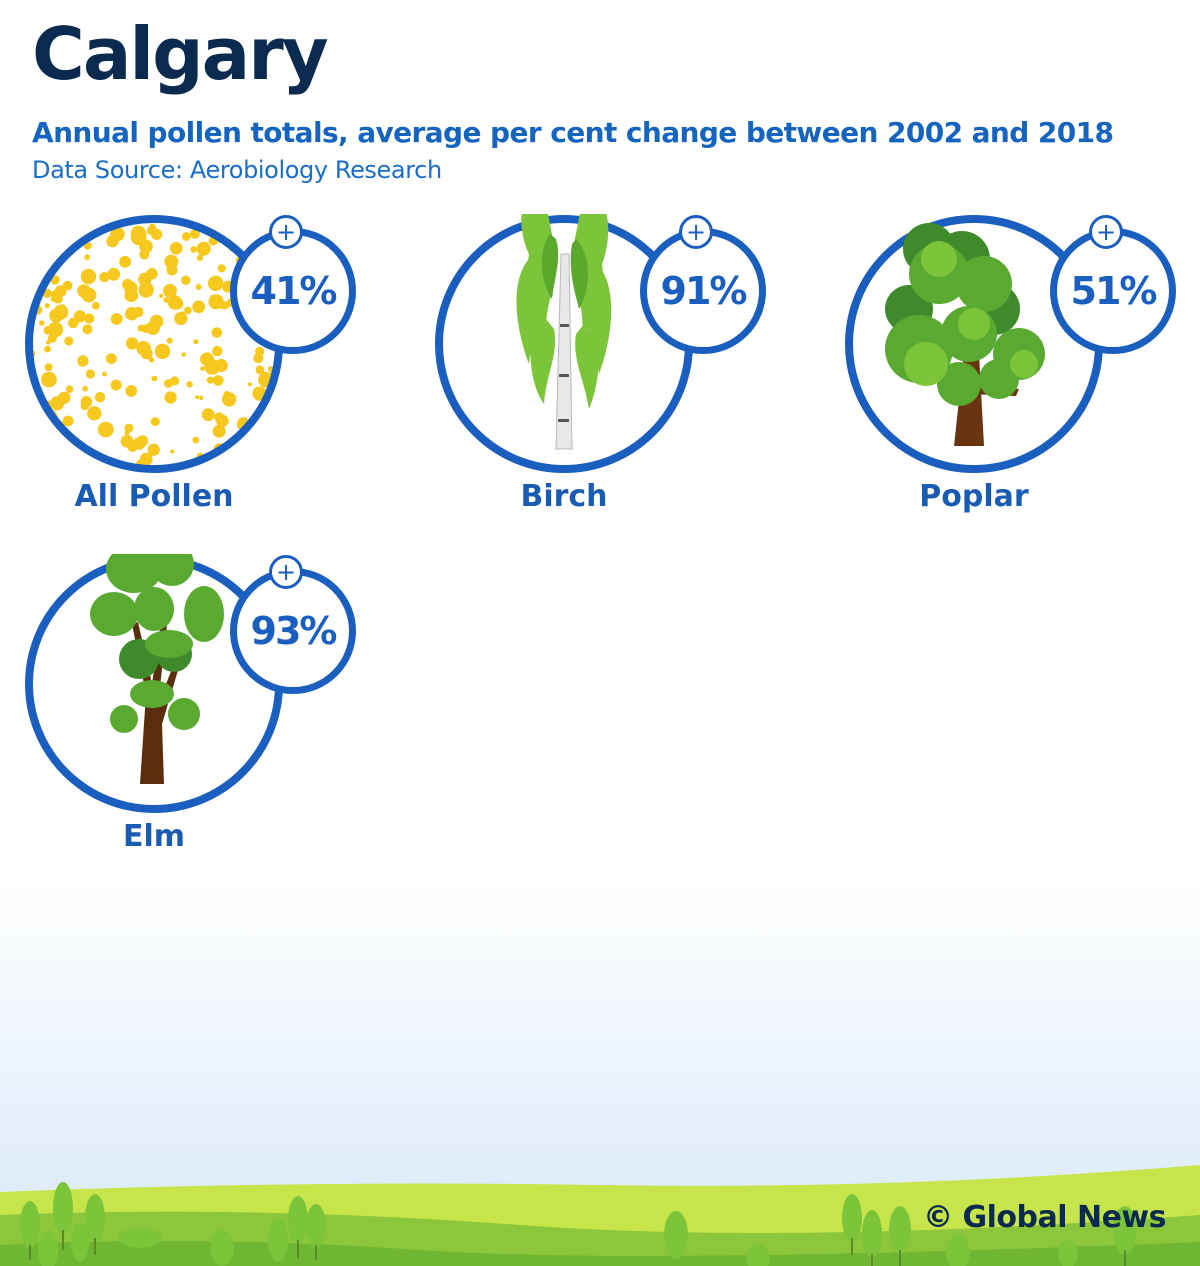  I want to click on item-label: Elm, so click(154, 836).